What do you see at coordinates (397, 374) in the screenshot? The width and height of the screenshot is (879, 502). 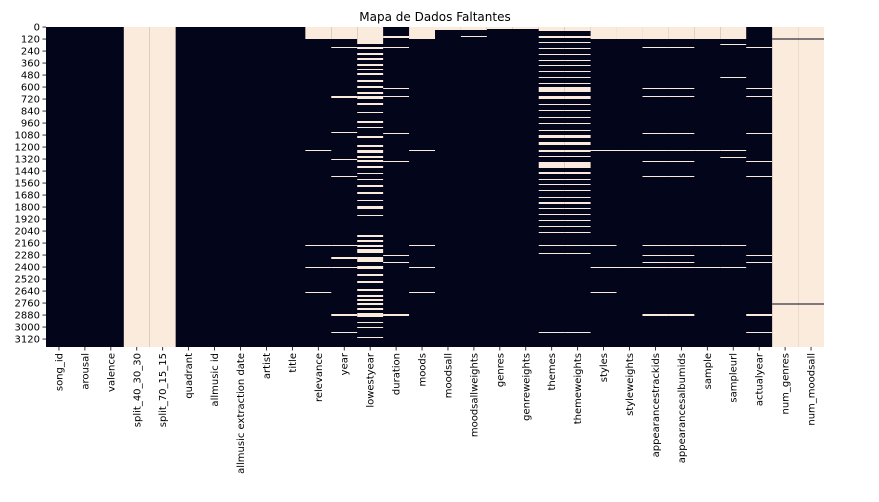 I see `x-tick-label-duration: duration` at bounding box center [397, 374].